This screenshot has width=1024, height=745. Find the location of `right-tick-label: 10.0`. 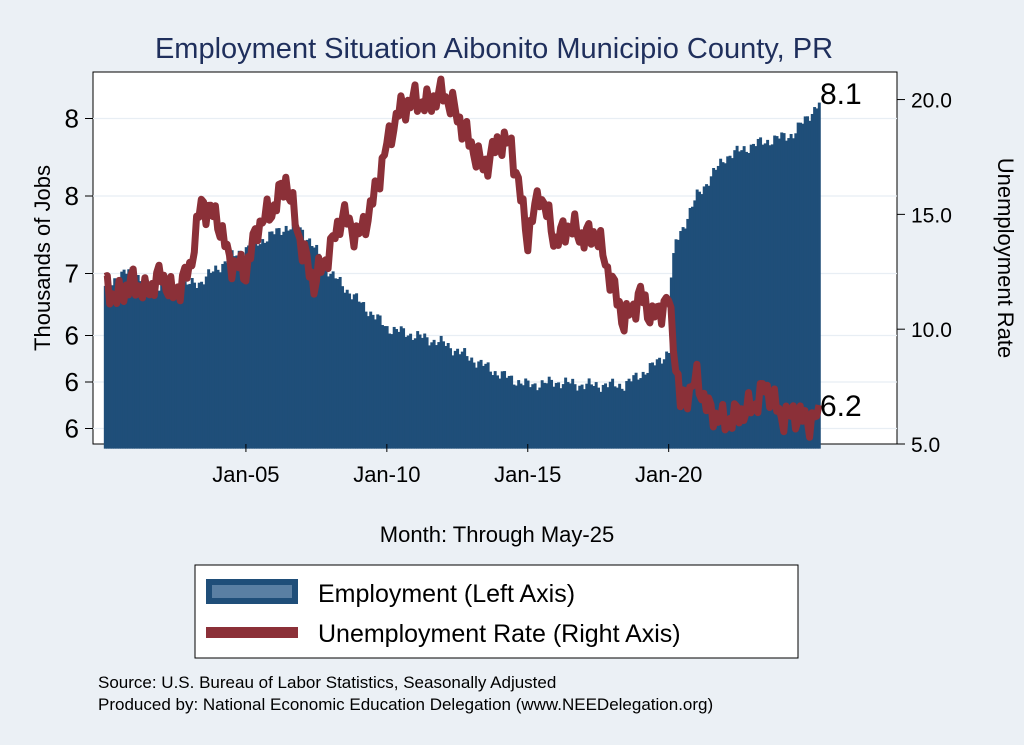

right-tick-label: 10.0 is located at coordinates (931, 330).